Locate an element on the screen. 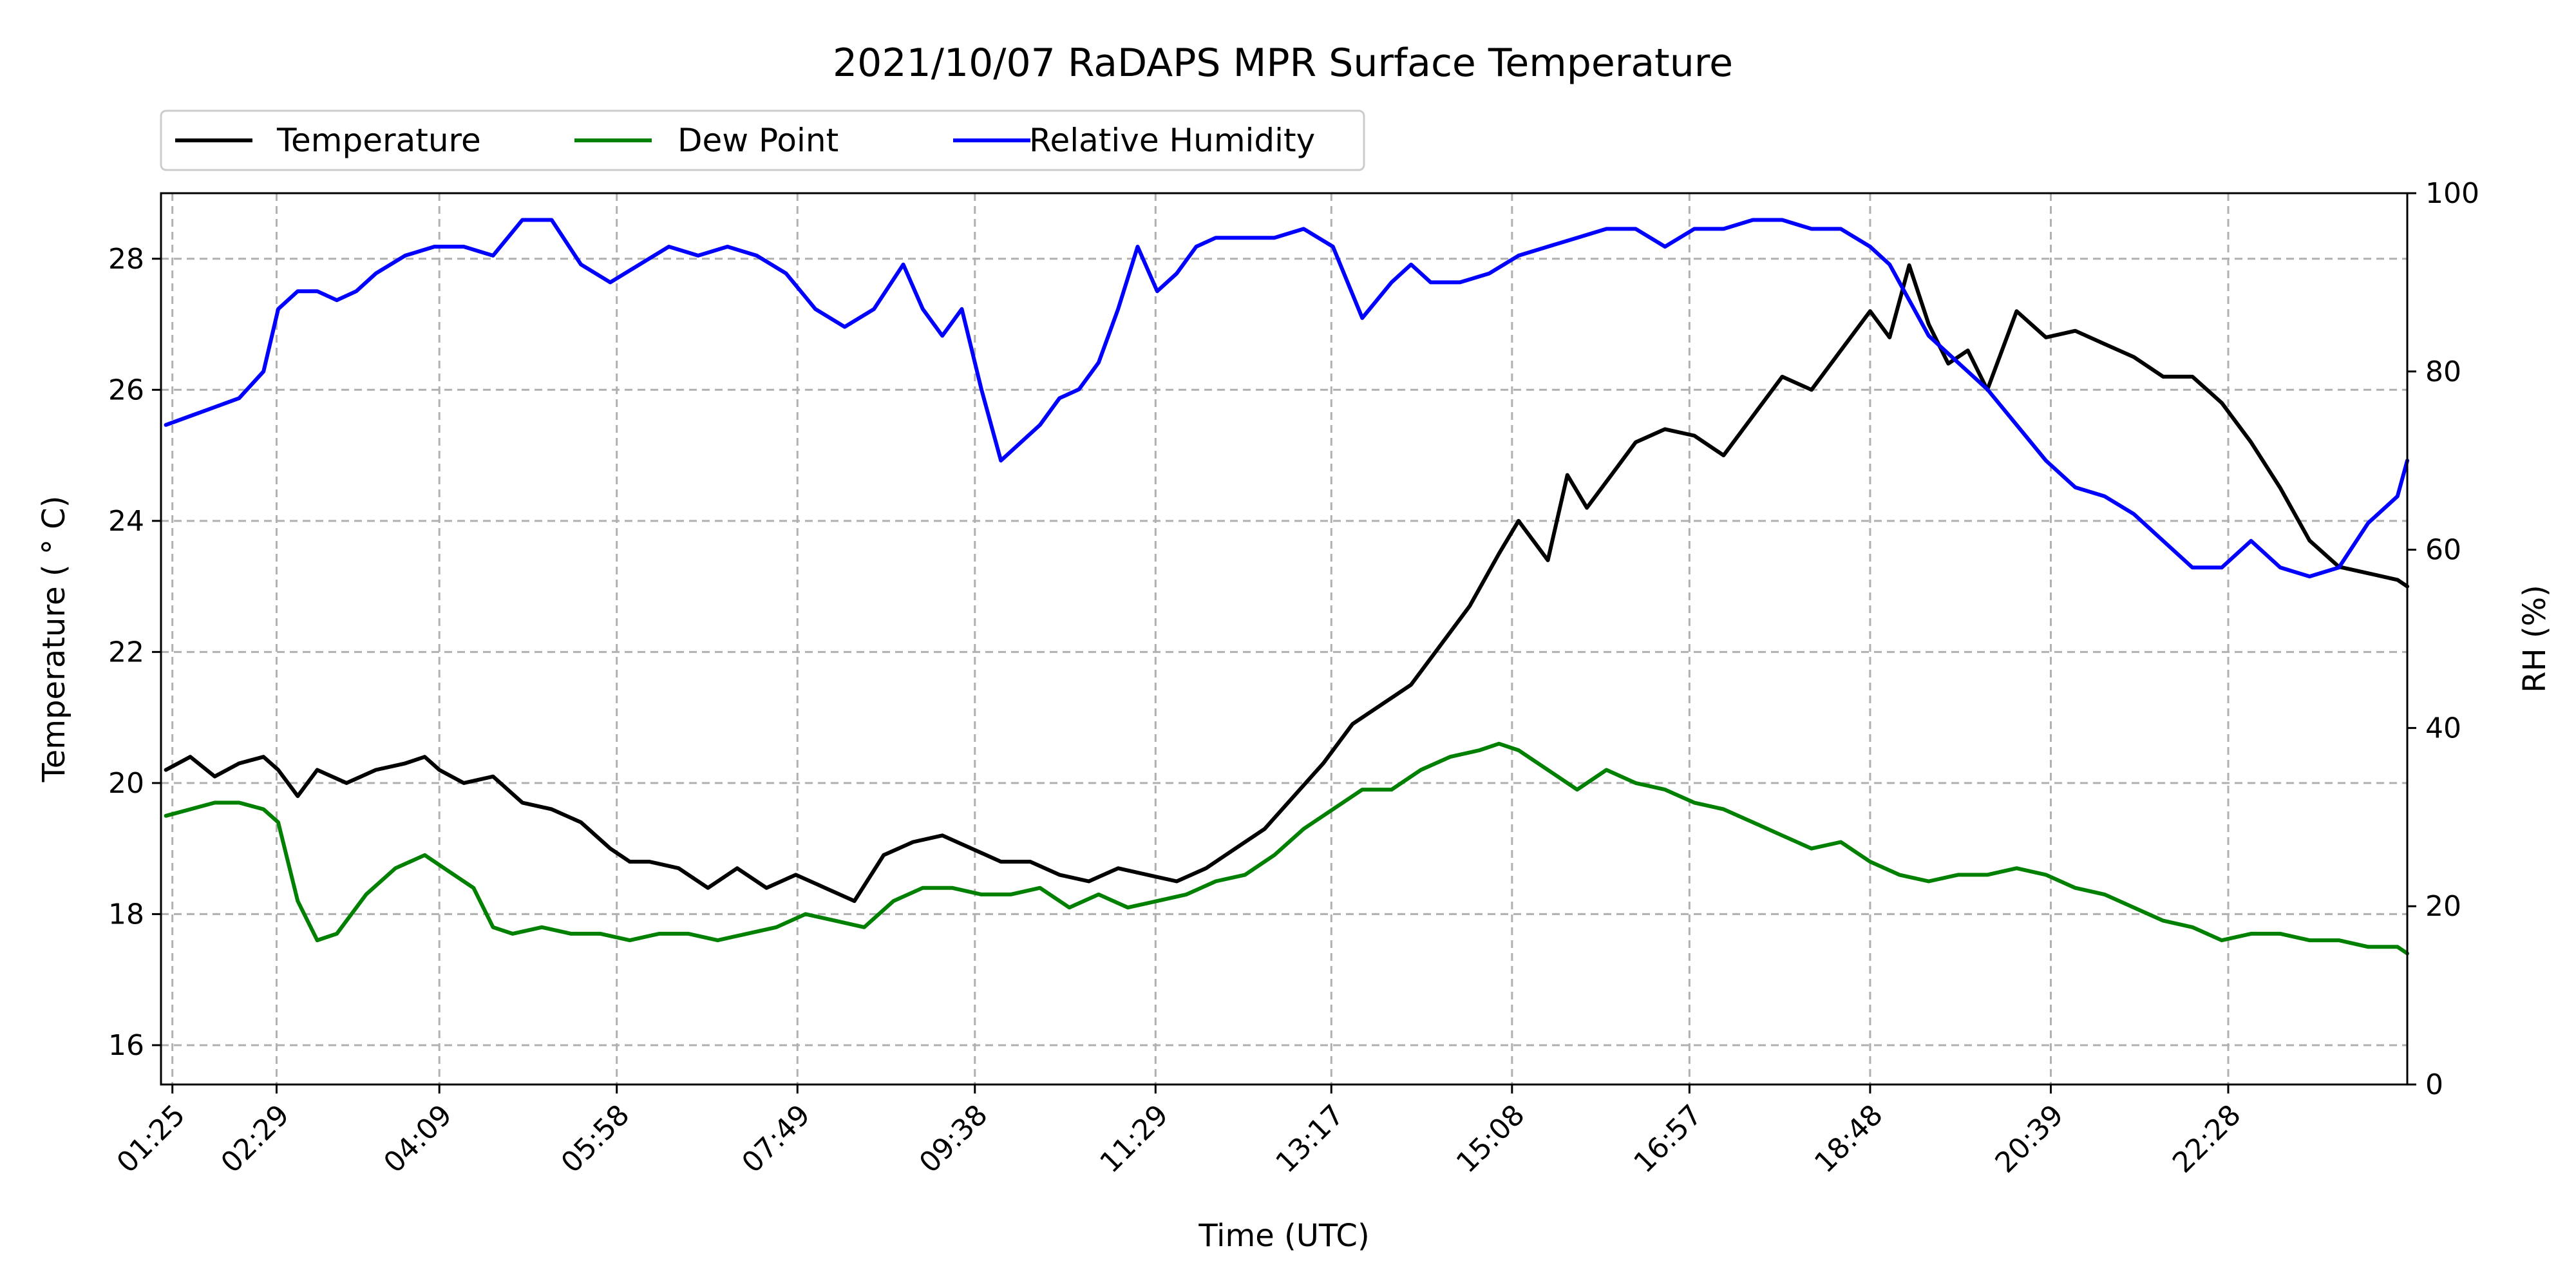 The width and height of the screenshot is (2576, 1288). y-axis-right-ticks: 0 20 40 60 80 100 is located at coordinates (2443, 639).